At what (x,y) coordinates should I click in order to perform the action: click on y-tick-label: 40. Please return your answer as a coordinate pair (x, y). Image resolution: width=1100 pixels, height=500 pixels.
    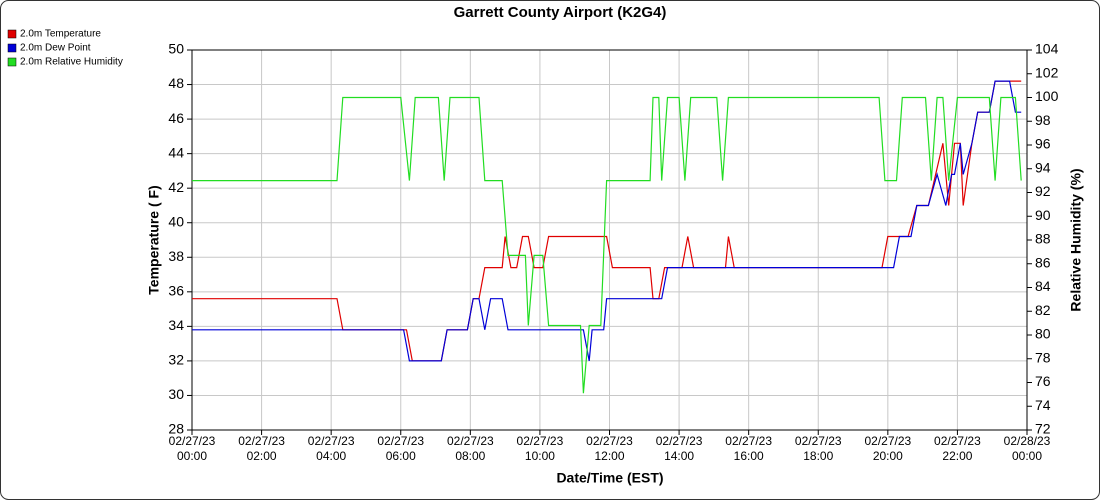
    Looking at the image, I should click on (176, 221).